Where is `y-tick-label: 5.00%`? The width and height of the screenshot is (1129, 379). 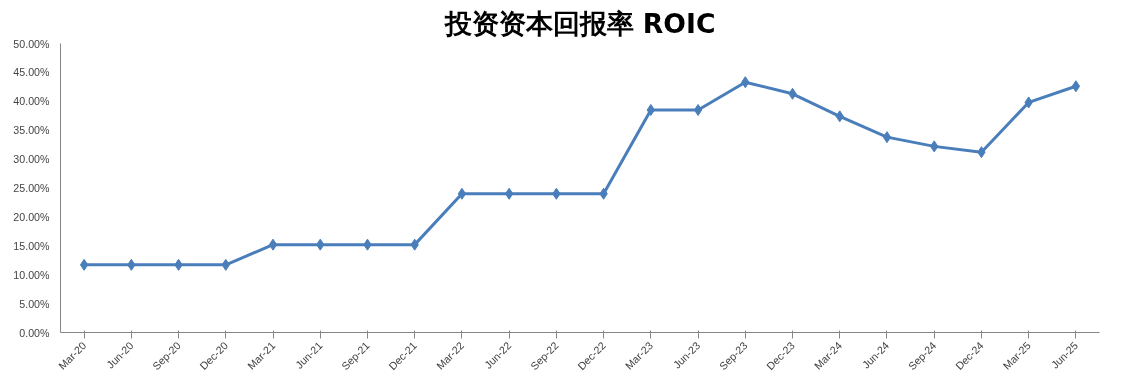 y-tick-label: 5.00% is located at coordinates (35, 303).